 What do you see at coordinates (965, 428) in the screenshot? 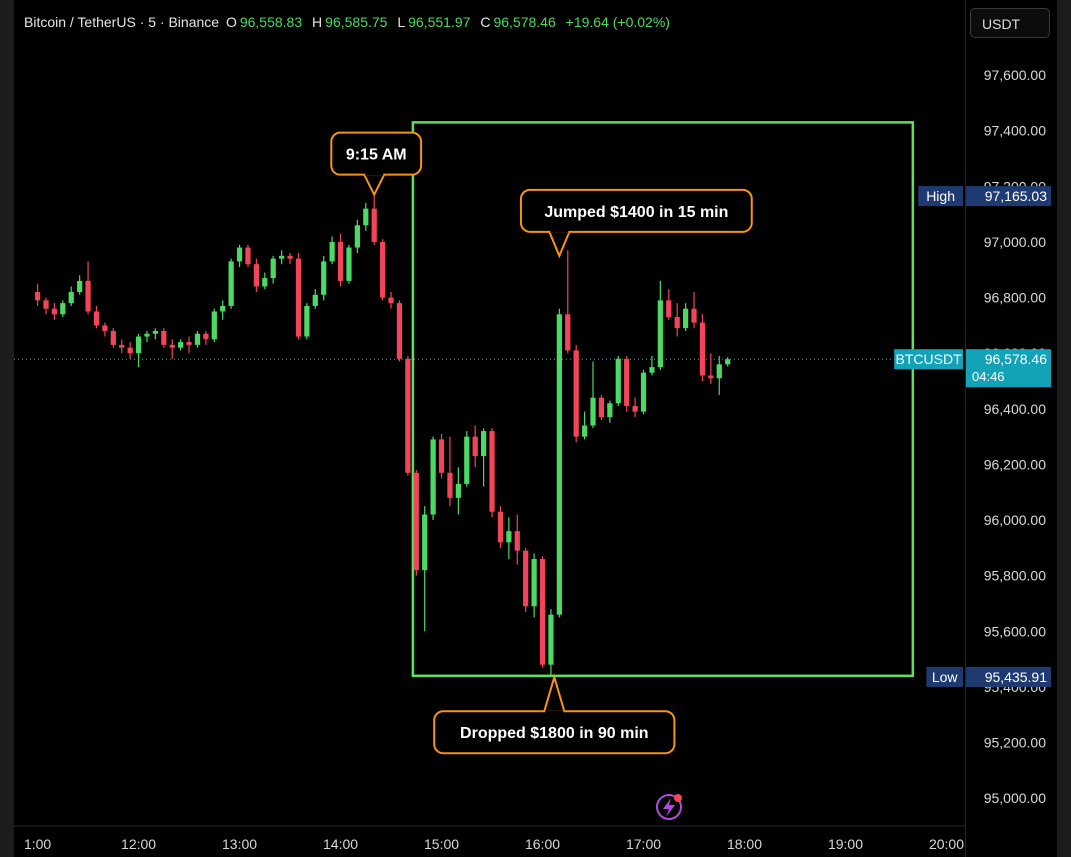
I see `price-axis-divider` at bounding box center [965, 428].